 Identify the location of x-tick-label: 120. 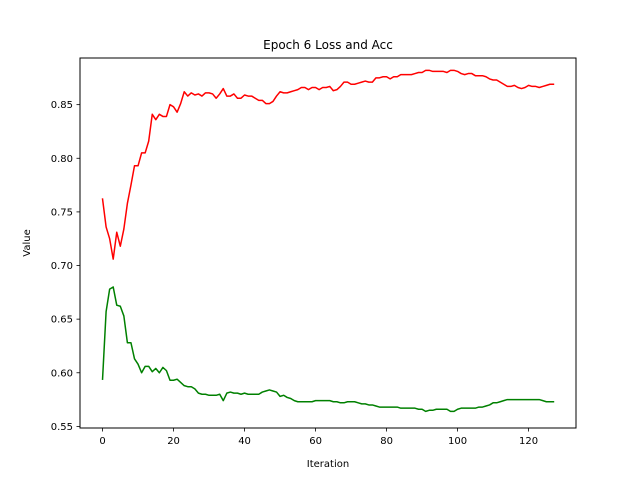
(528, 441).